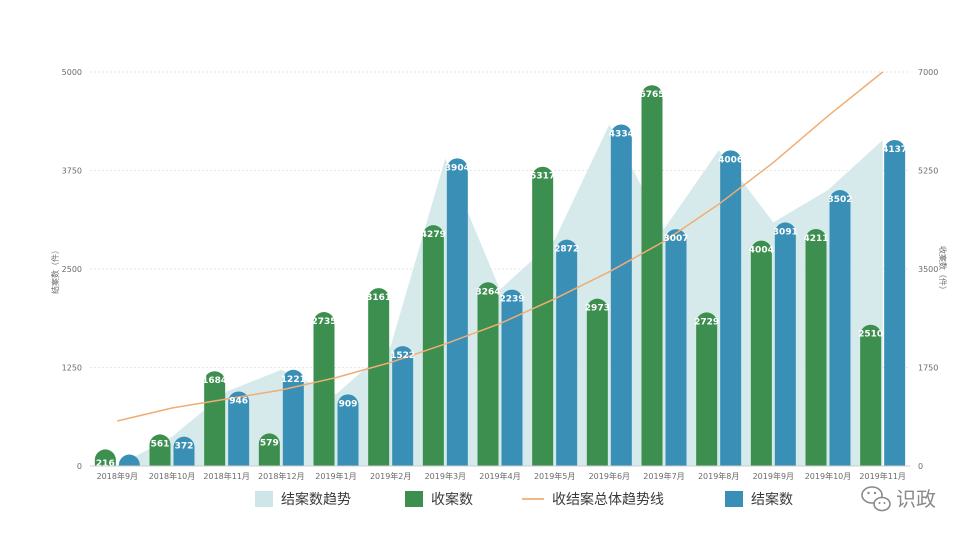 The width and height of the screenshot is (980, 539). What do you see at coordinates (487, 292) in the screenshot?
I see `data-label: 3264` at bounding box center [487, 292].